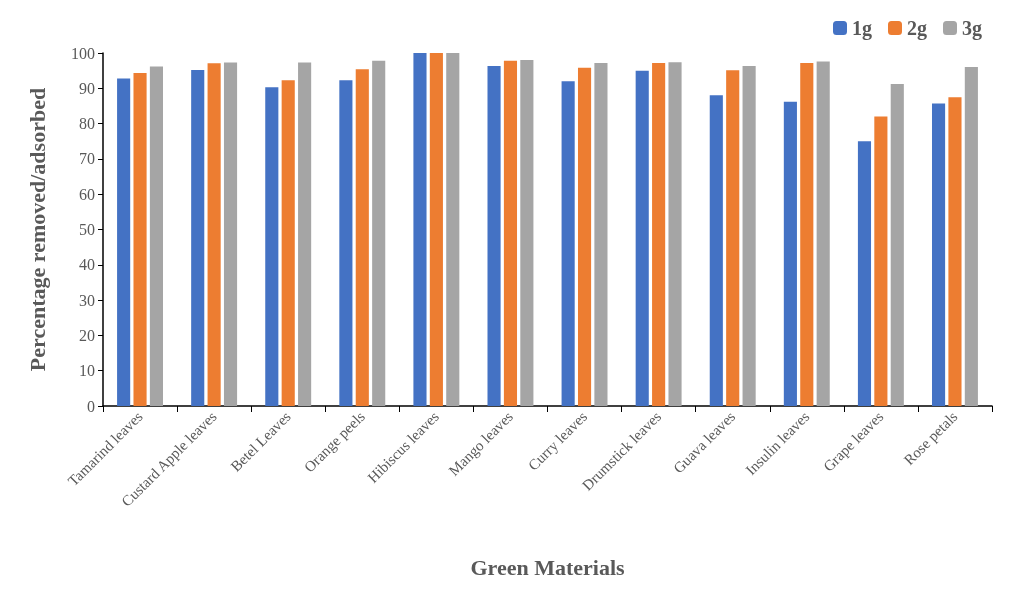 This screenshot has height=594, width=1015. Describe the element at coordinates (87, 124) in the screenshot. I see `y-tick-label: 80` at that location.